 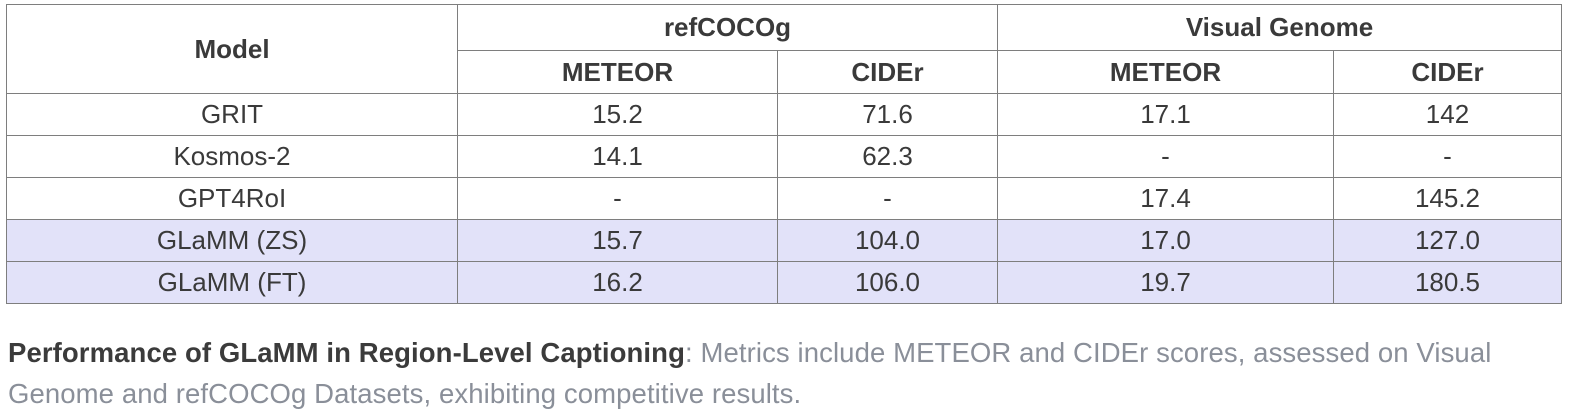 What do you see at coordinates (887, 72) in the screenshot?
I see `header-refcocog-cider: CIDEr` at bounding box center [887, 72].